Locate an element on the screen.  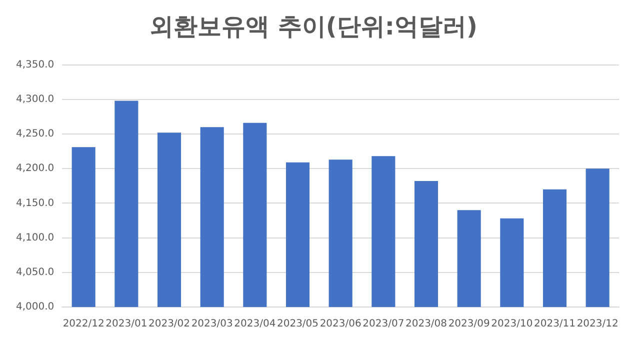
x-tick-label: 2023/09 is located at coordinates (469, 324).